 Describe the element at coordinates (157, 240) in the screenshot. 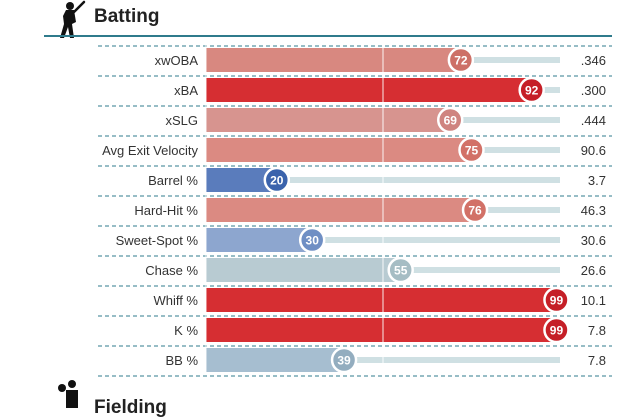

I see `category-label: Sweet-Spot %` at that location.